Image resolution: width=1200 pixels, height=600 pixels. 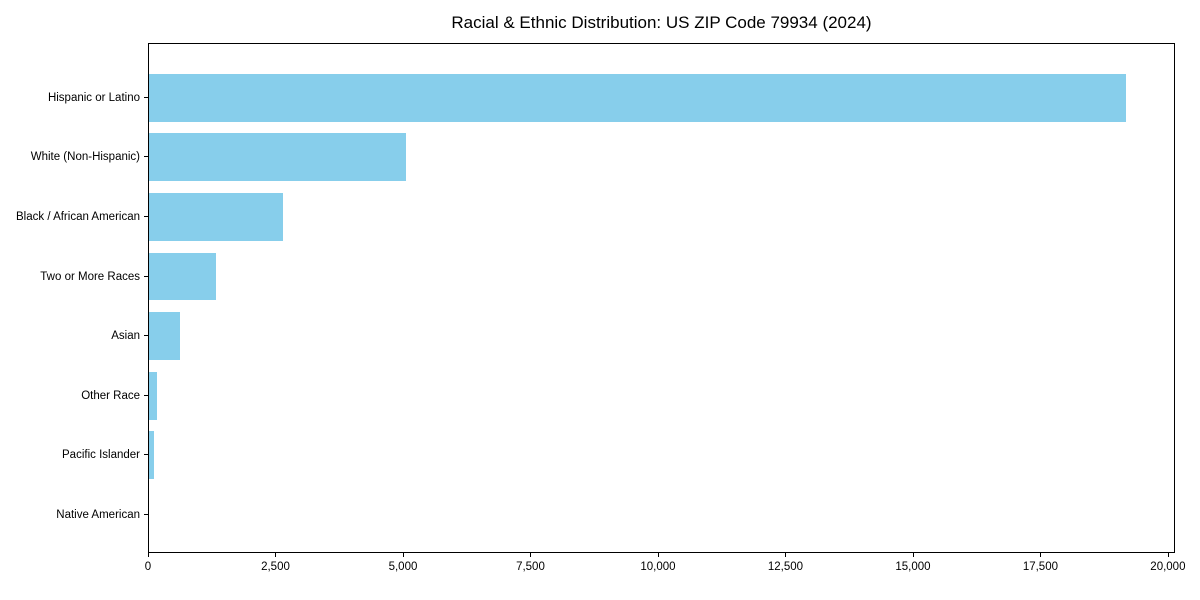 What do you see at coordinates (153, 395) in the screenshot?
I see `bar-other-race` at bounding box center [153, 395].